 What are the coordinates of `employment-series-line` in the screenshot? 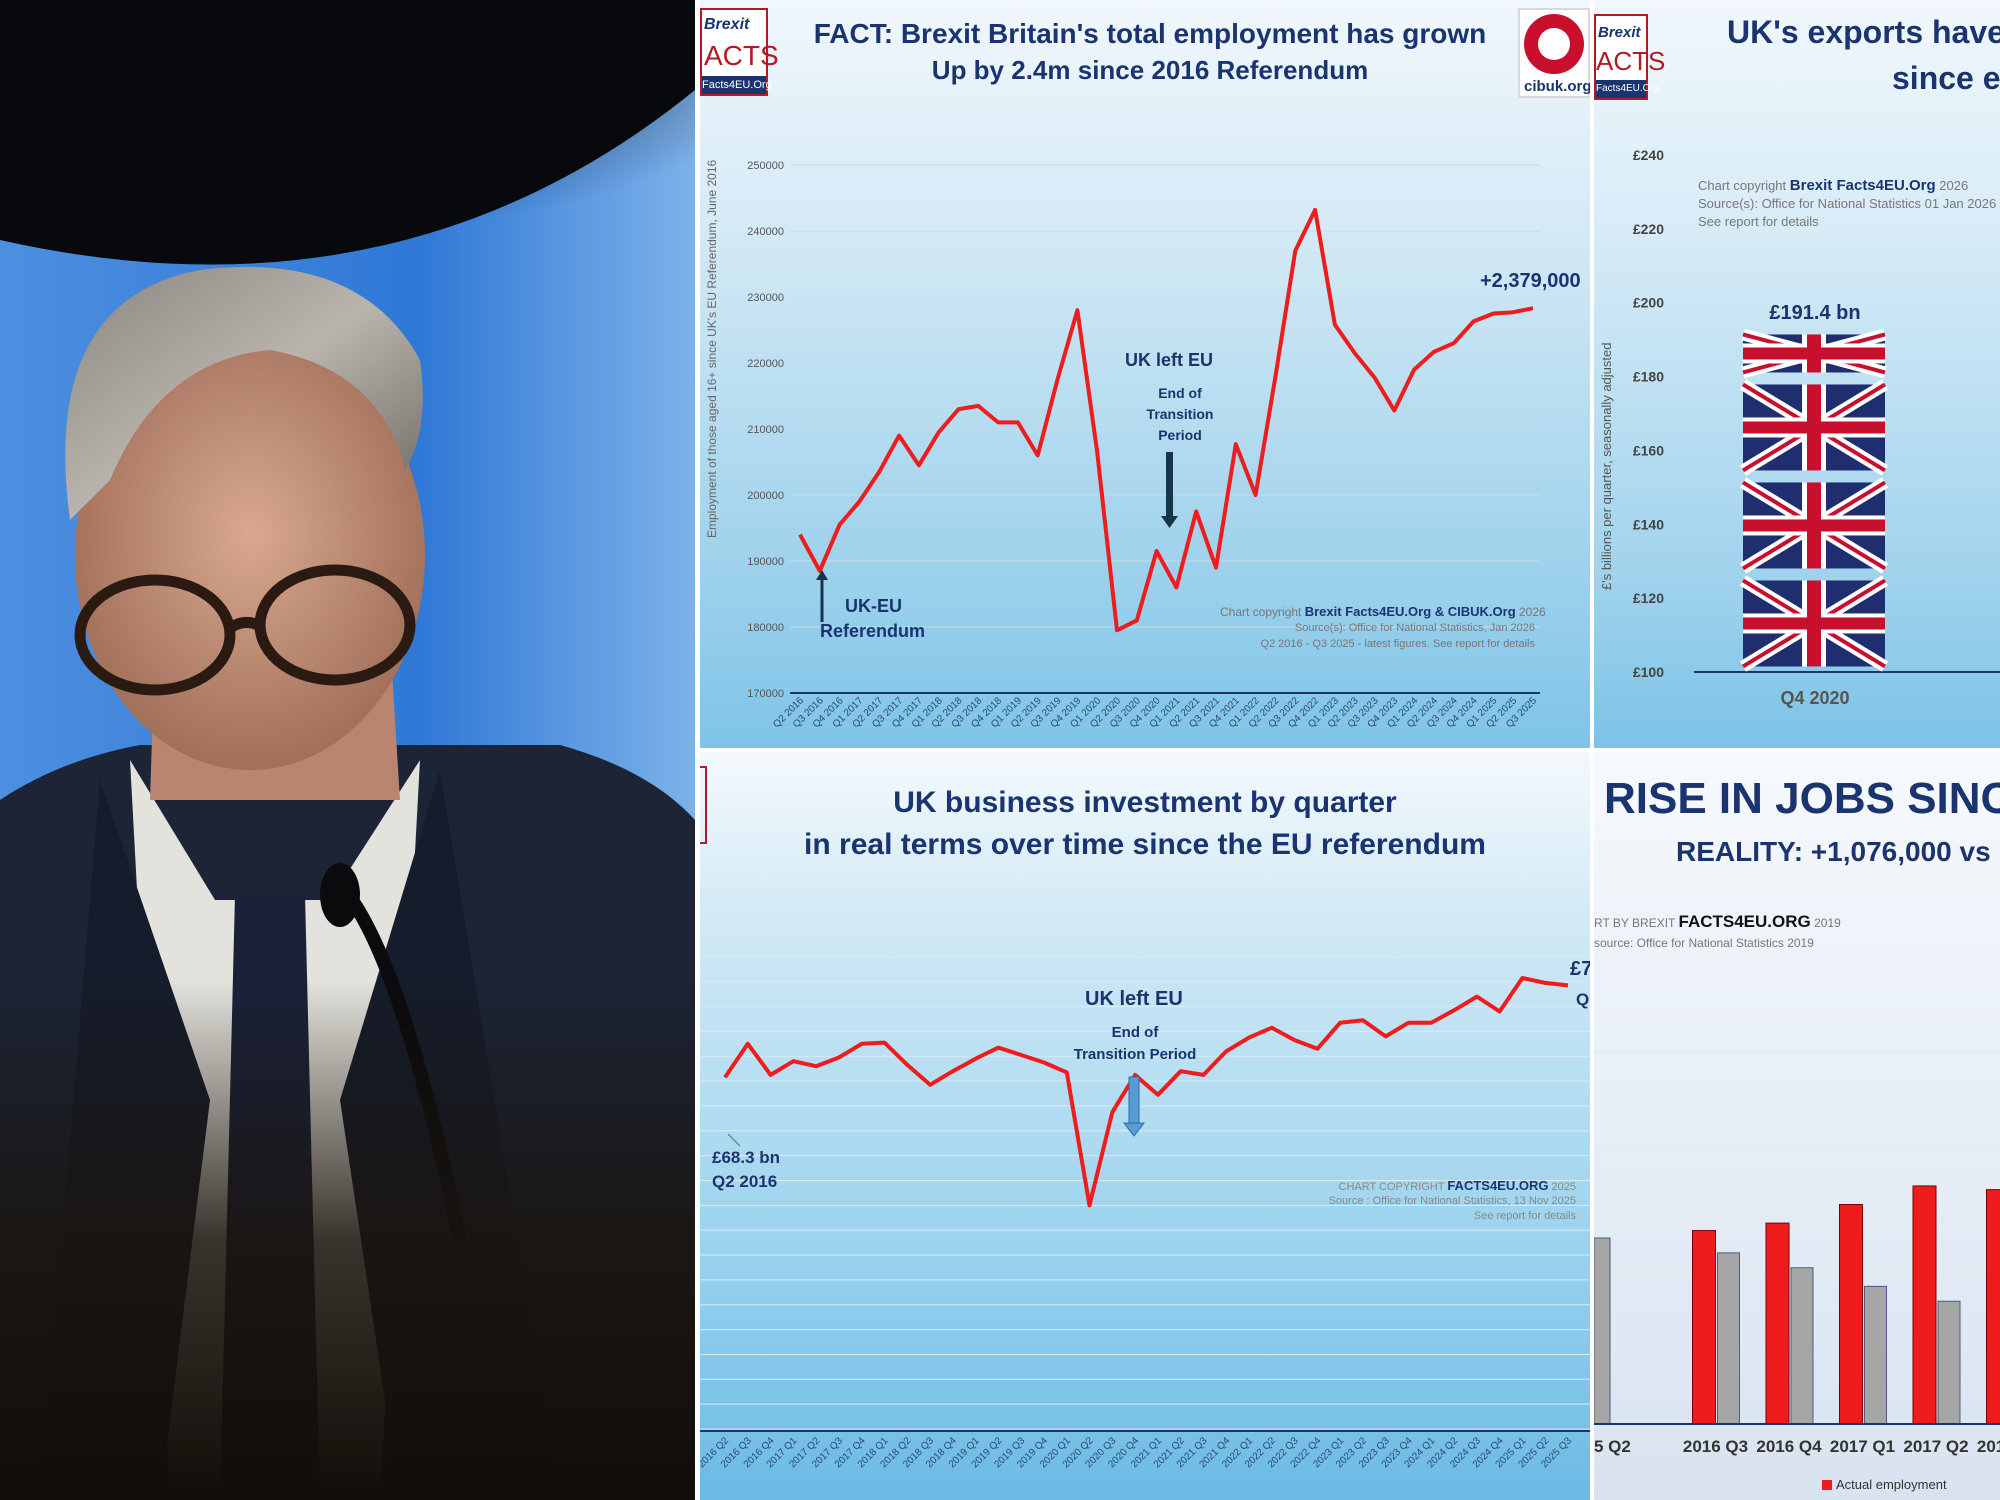 It's located at (1166, 420).